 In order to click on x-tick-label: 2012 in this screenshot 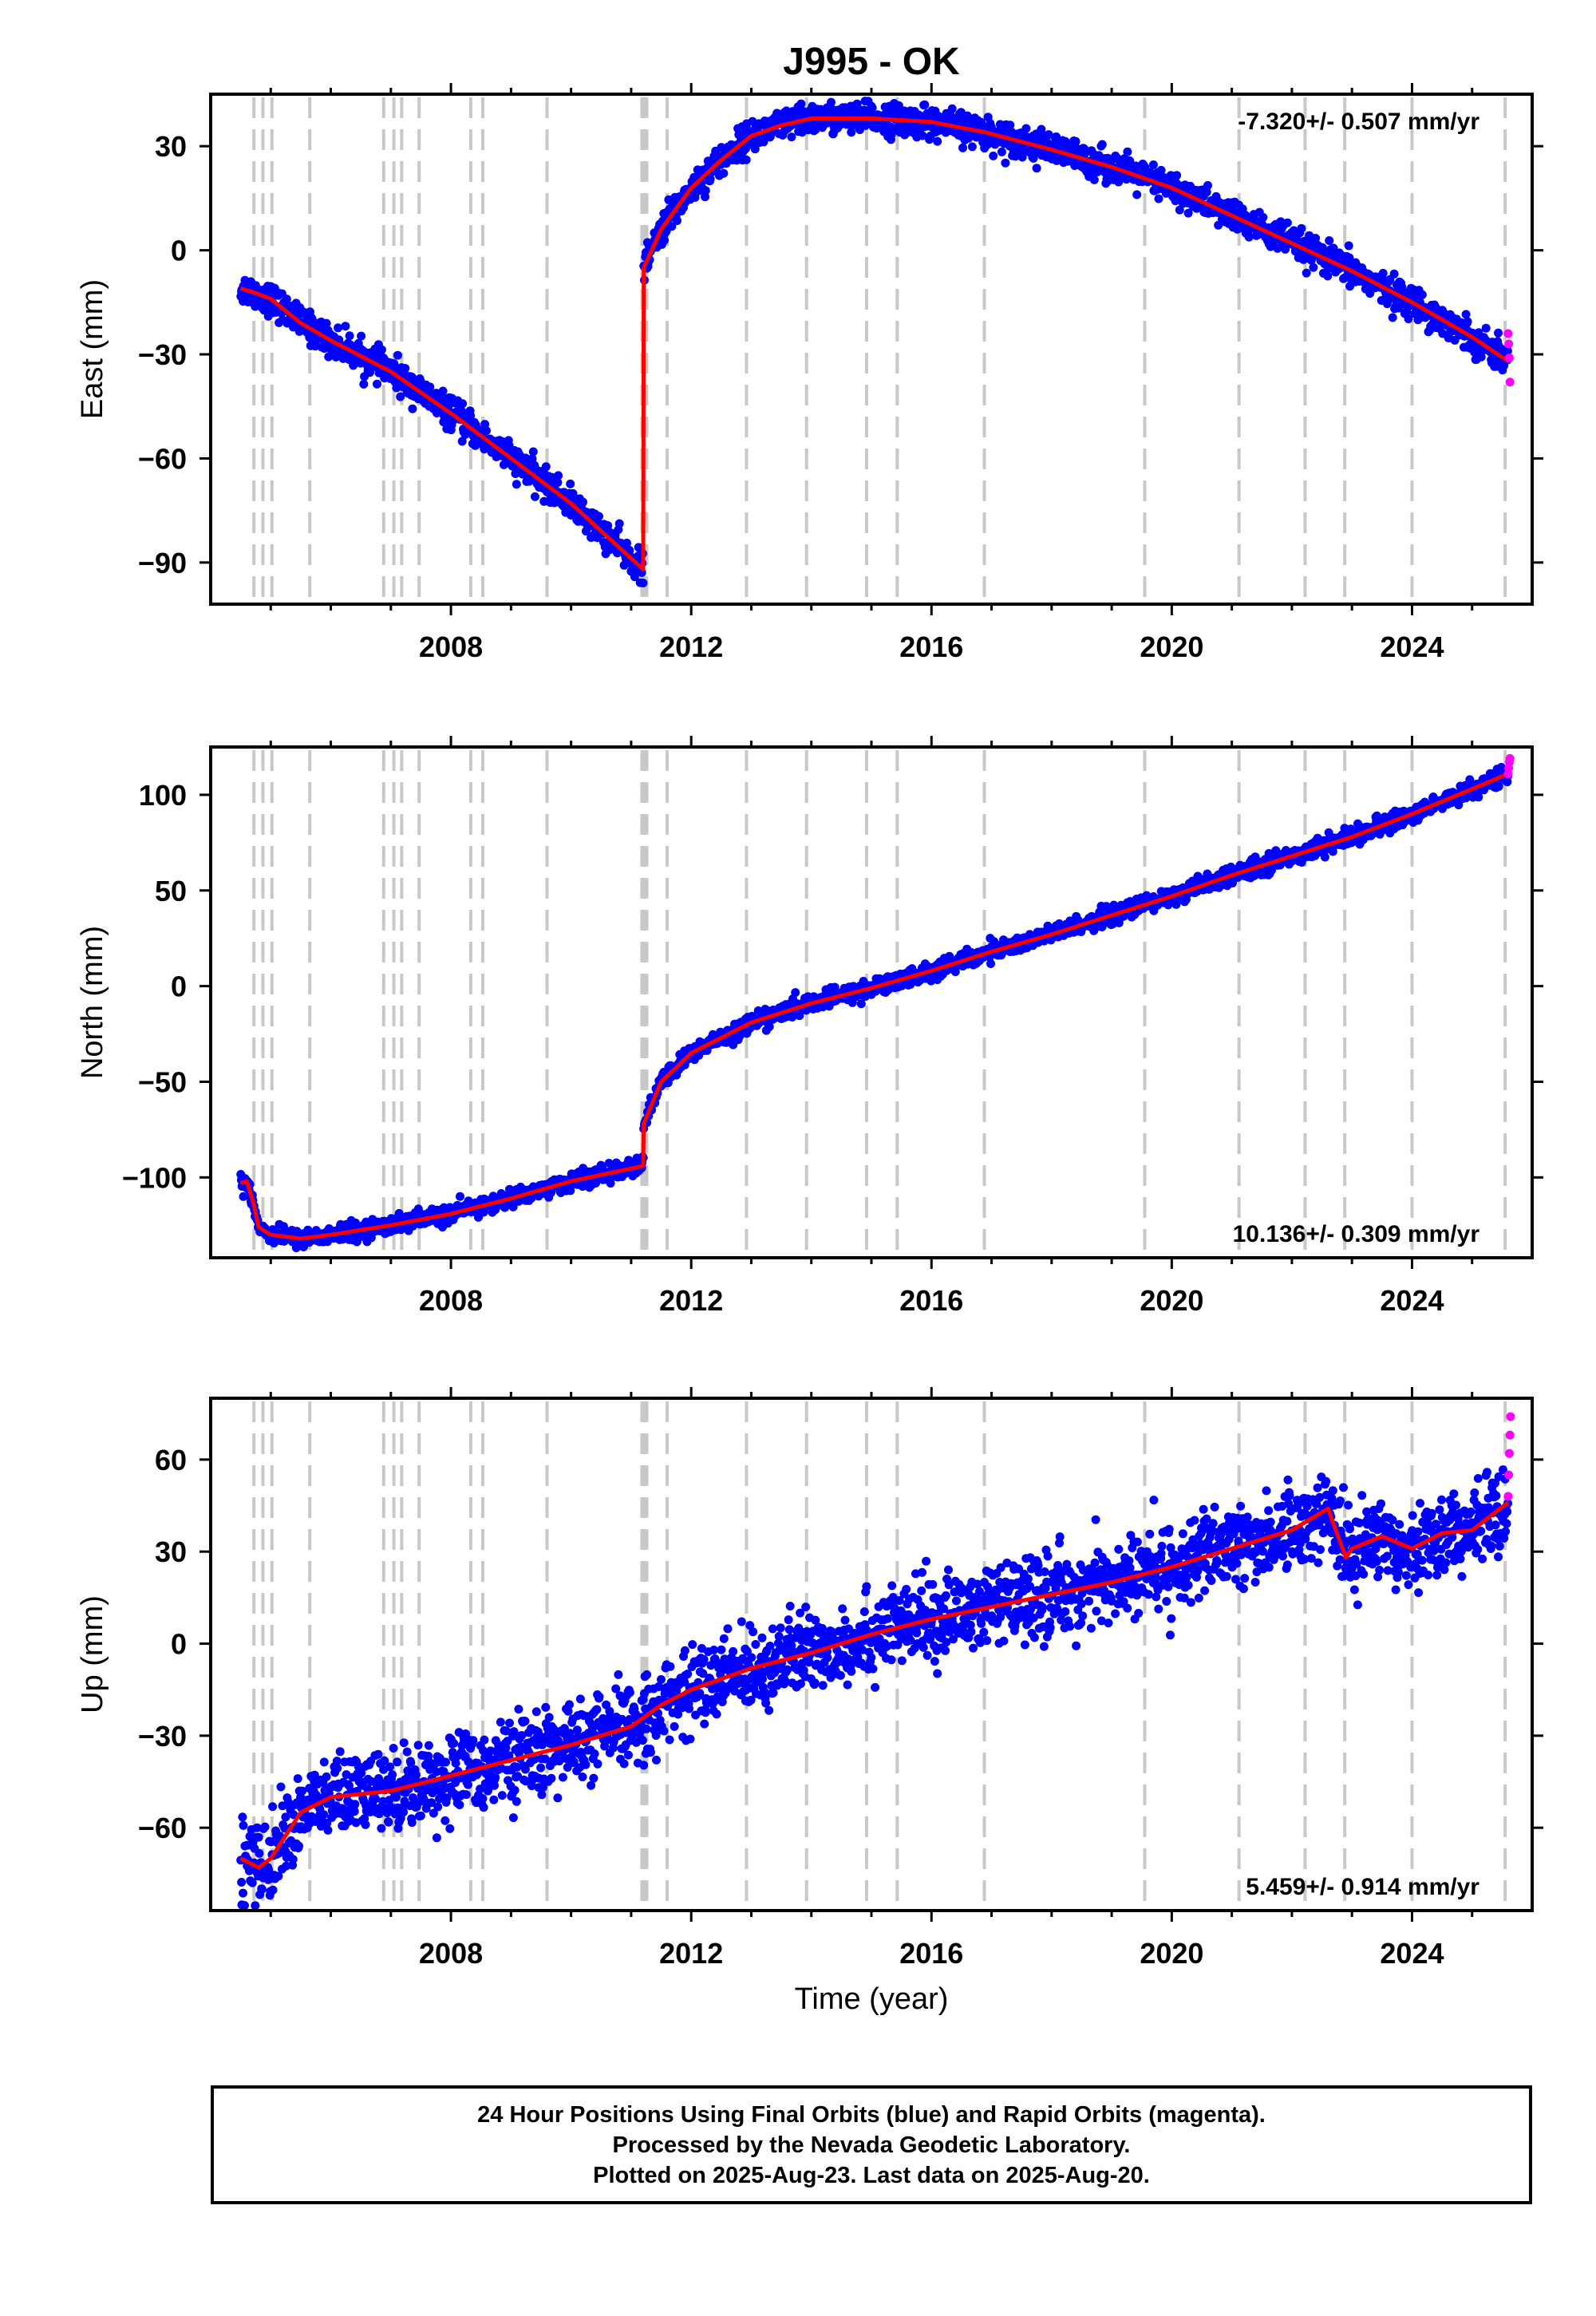, I will do `click(691, 1300)`.